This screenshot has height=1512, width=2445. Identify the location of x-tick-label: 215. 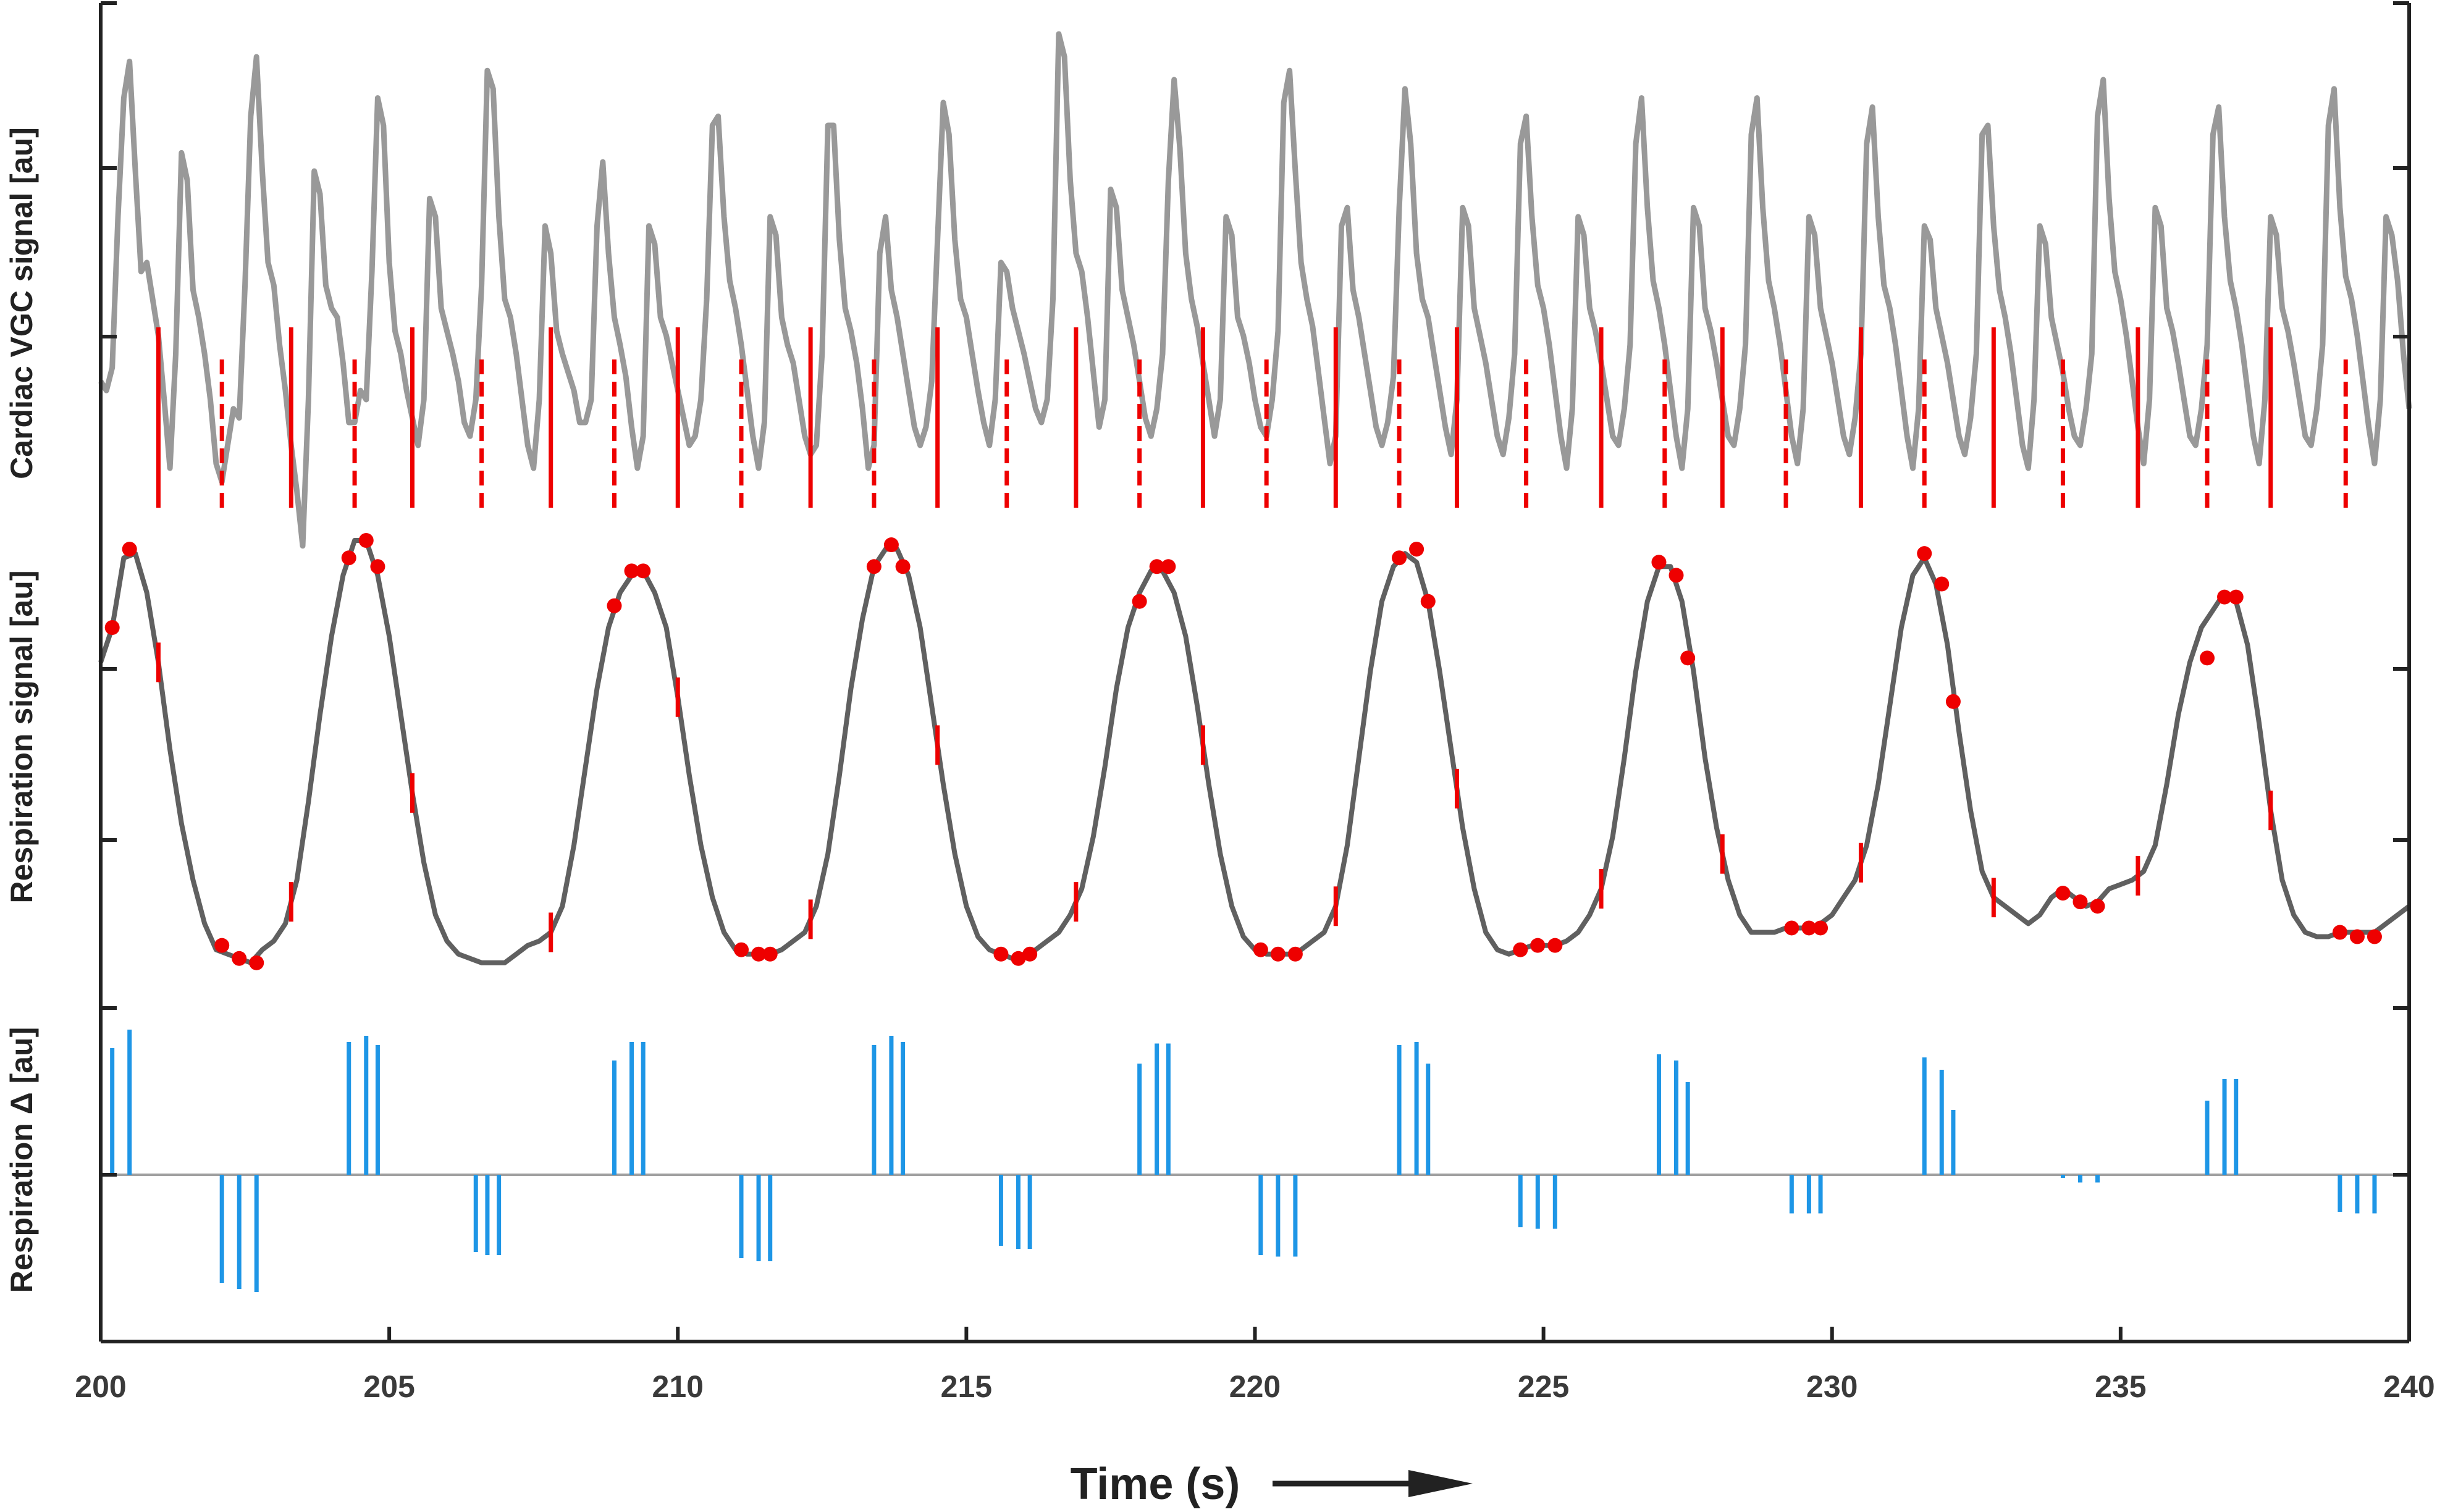
(966, 1386).